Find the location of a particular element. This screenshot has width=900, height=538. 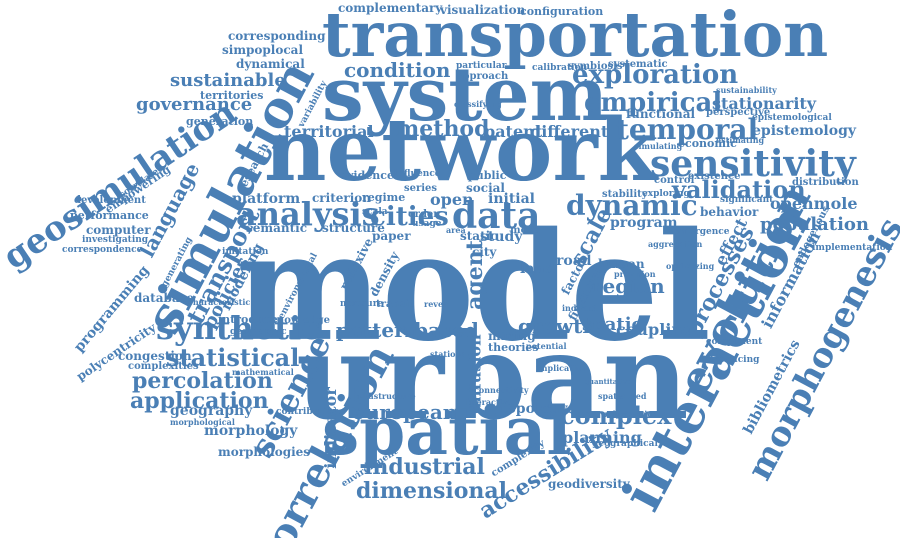

word-morphological: morphological is located at coordinates (202, 422).